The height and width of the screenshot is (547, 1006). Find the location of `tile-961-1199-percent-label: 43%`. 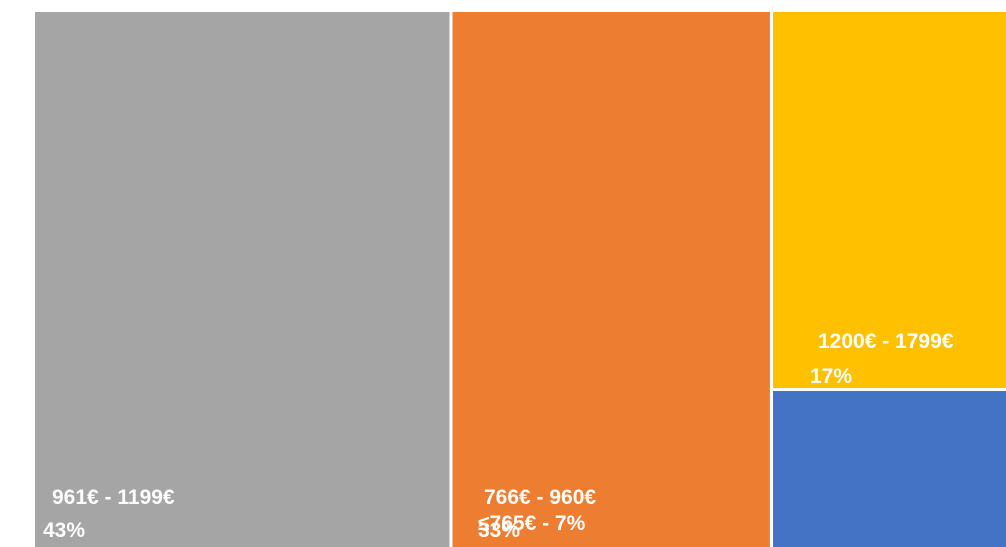

tile-961-1199-percent-label: 43% is located at coordinates (64, 530).